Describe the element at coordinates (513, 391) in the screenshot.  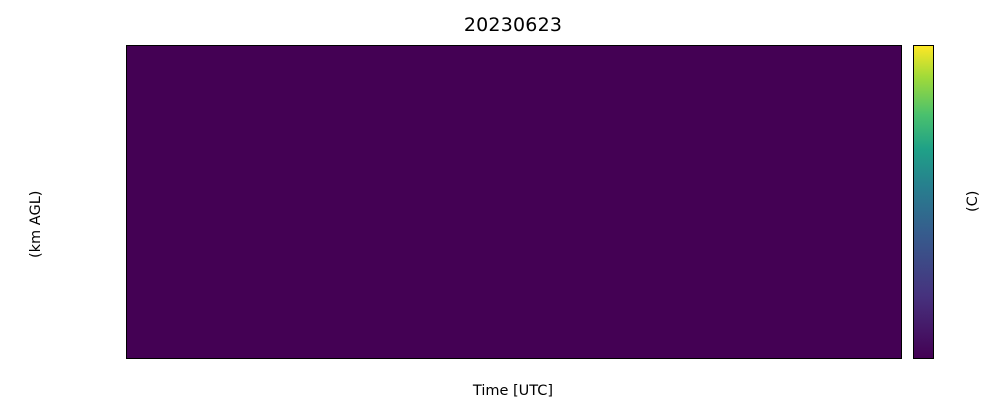
I see `x-axis-label: Time [UTC]` at that location.